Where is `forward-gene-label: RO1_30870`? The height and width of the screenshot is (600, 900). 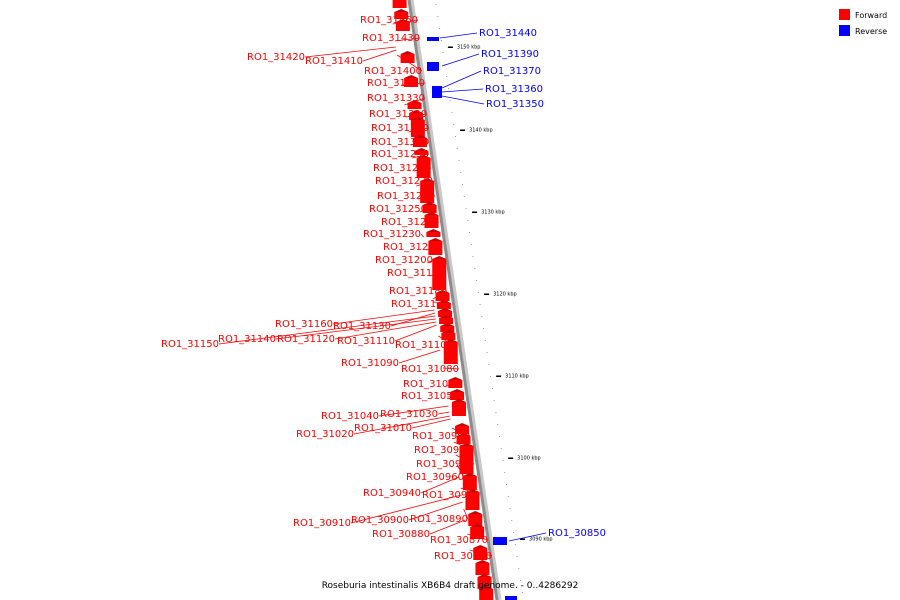 forward-gene-label: RO1_30870 is located at coordinates (459, 540).